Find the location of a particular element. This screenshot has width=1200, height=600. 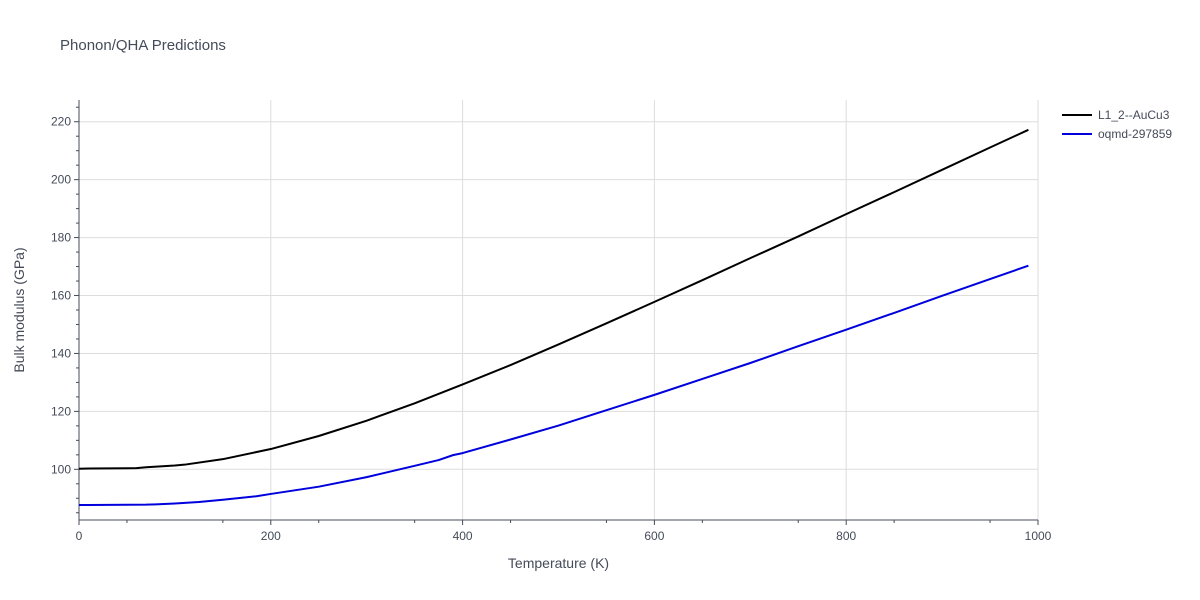

chart-title: Phonon/QHA Predictions is located at coordinates (143, 45).